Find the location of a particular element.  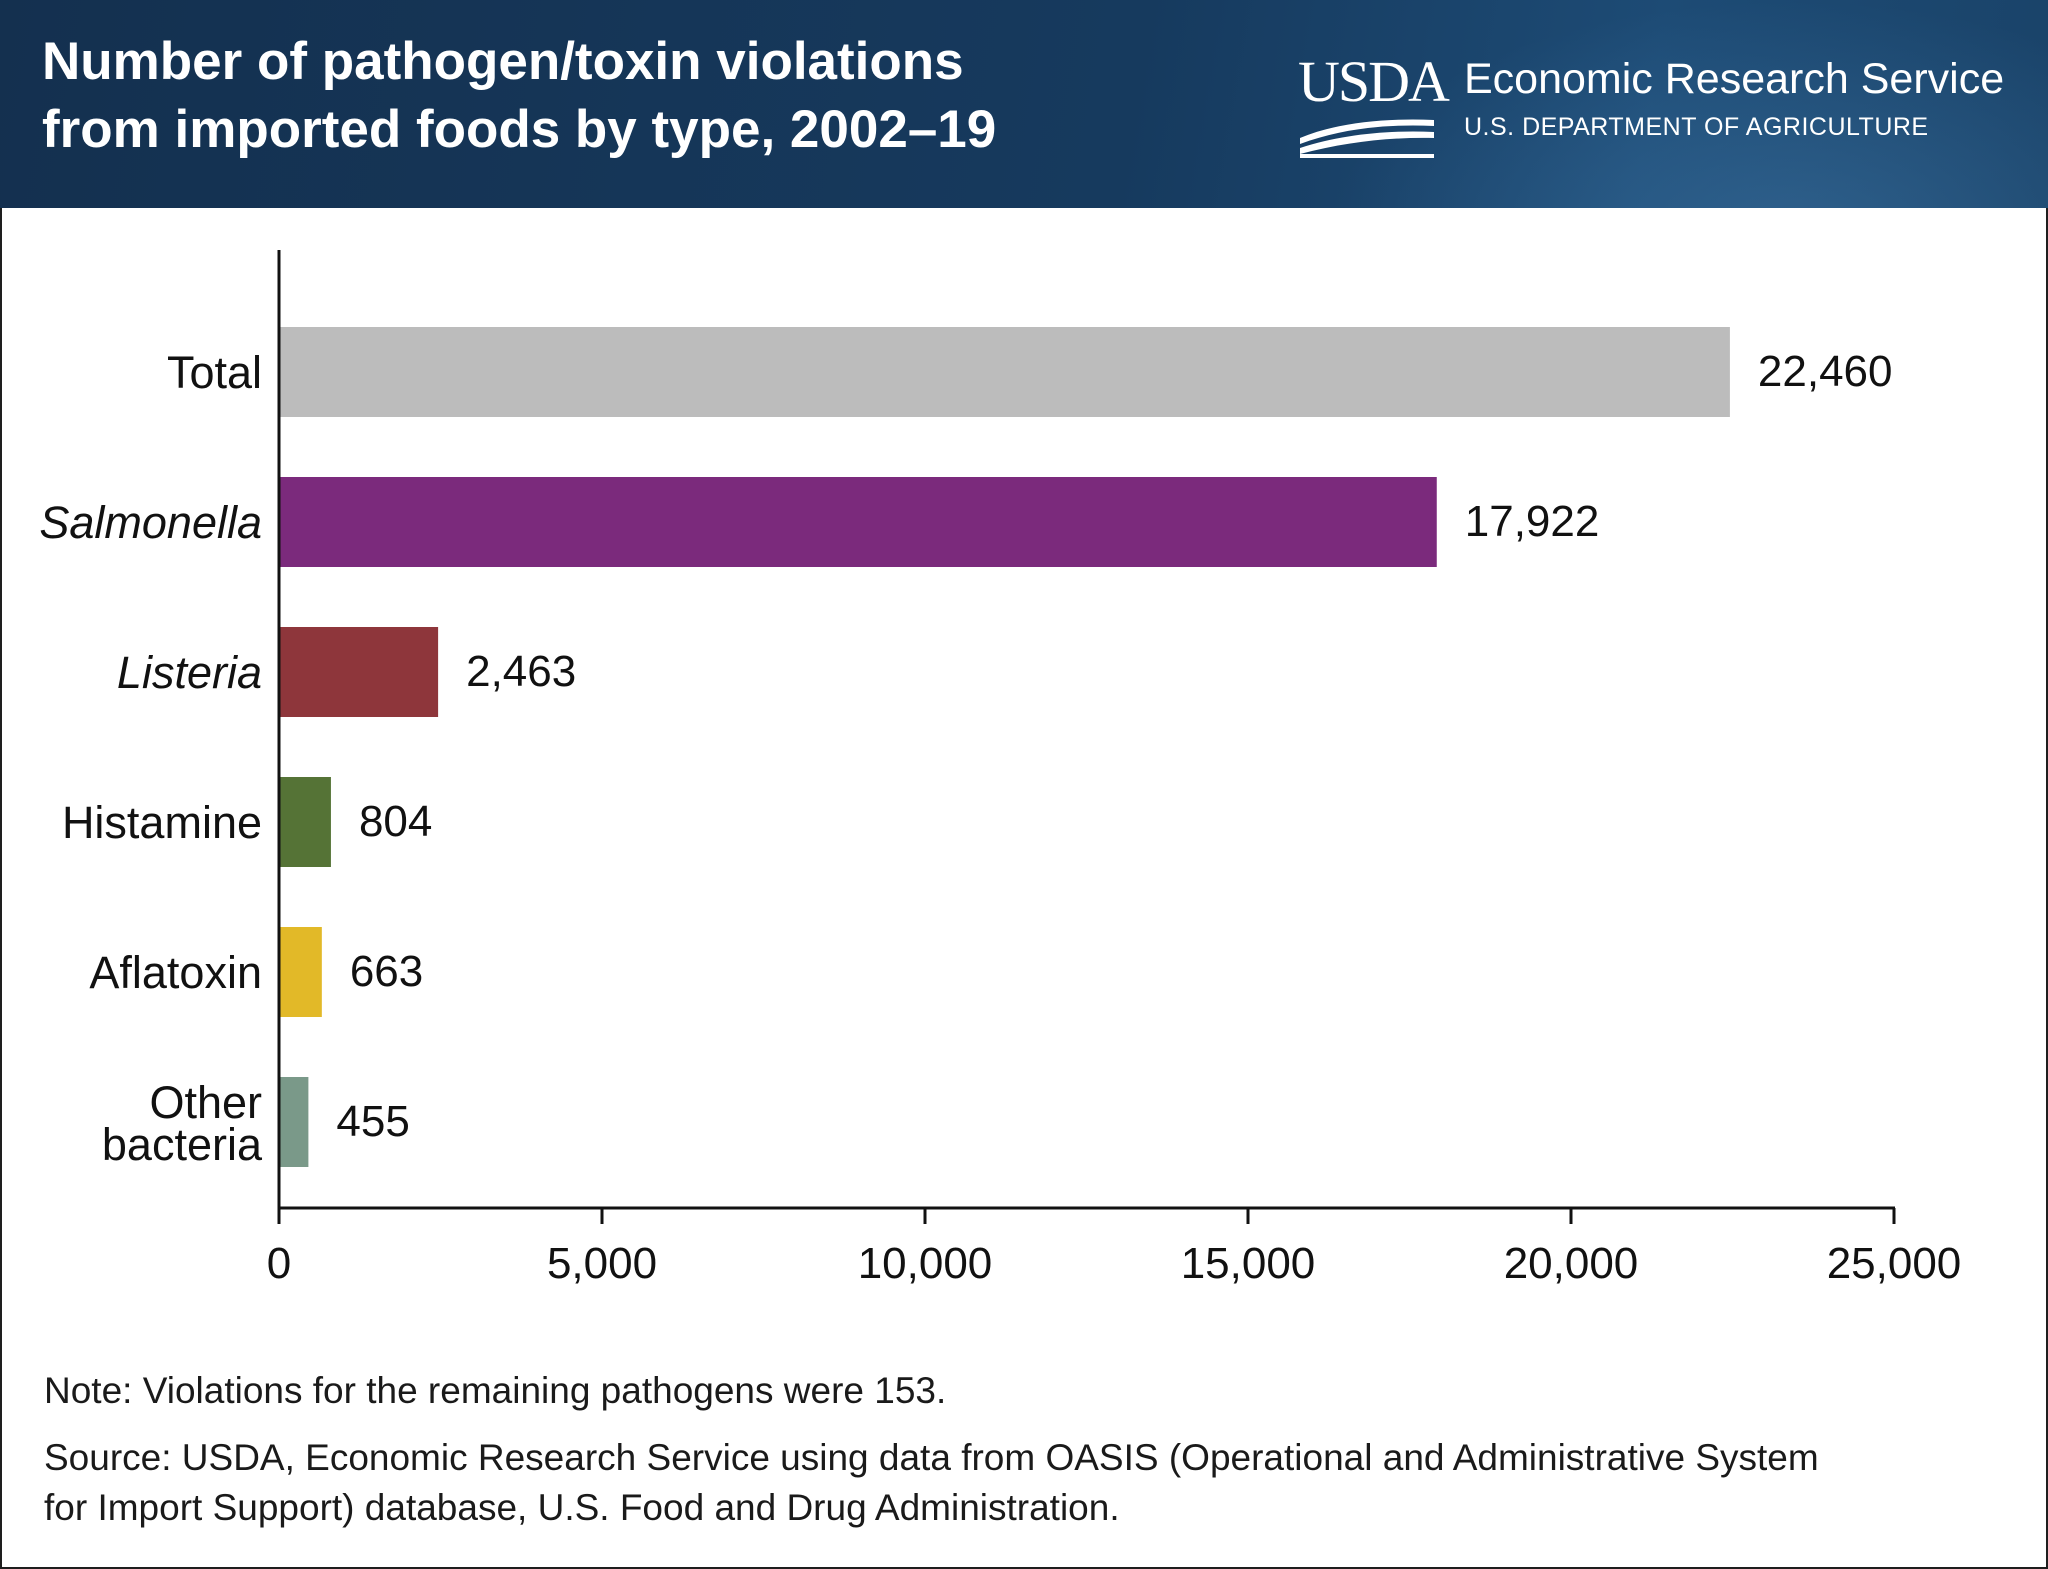

value-label-salmonella: 17,922 is located at coordinates (1532, 521).